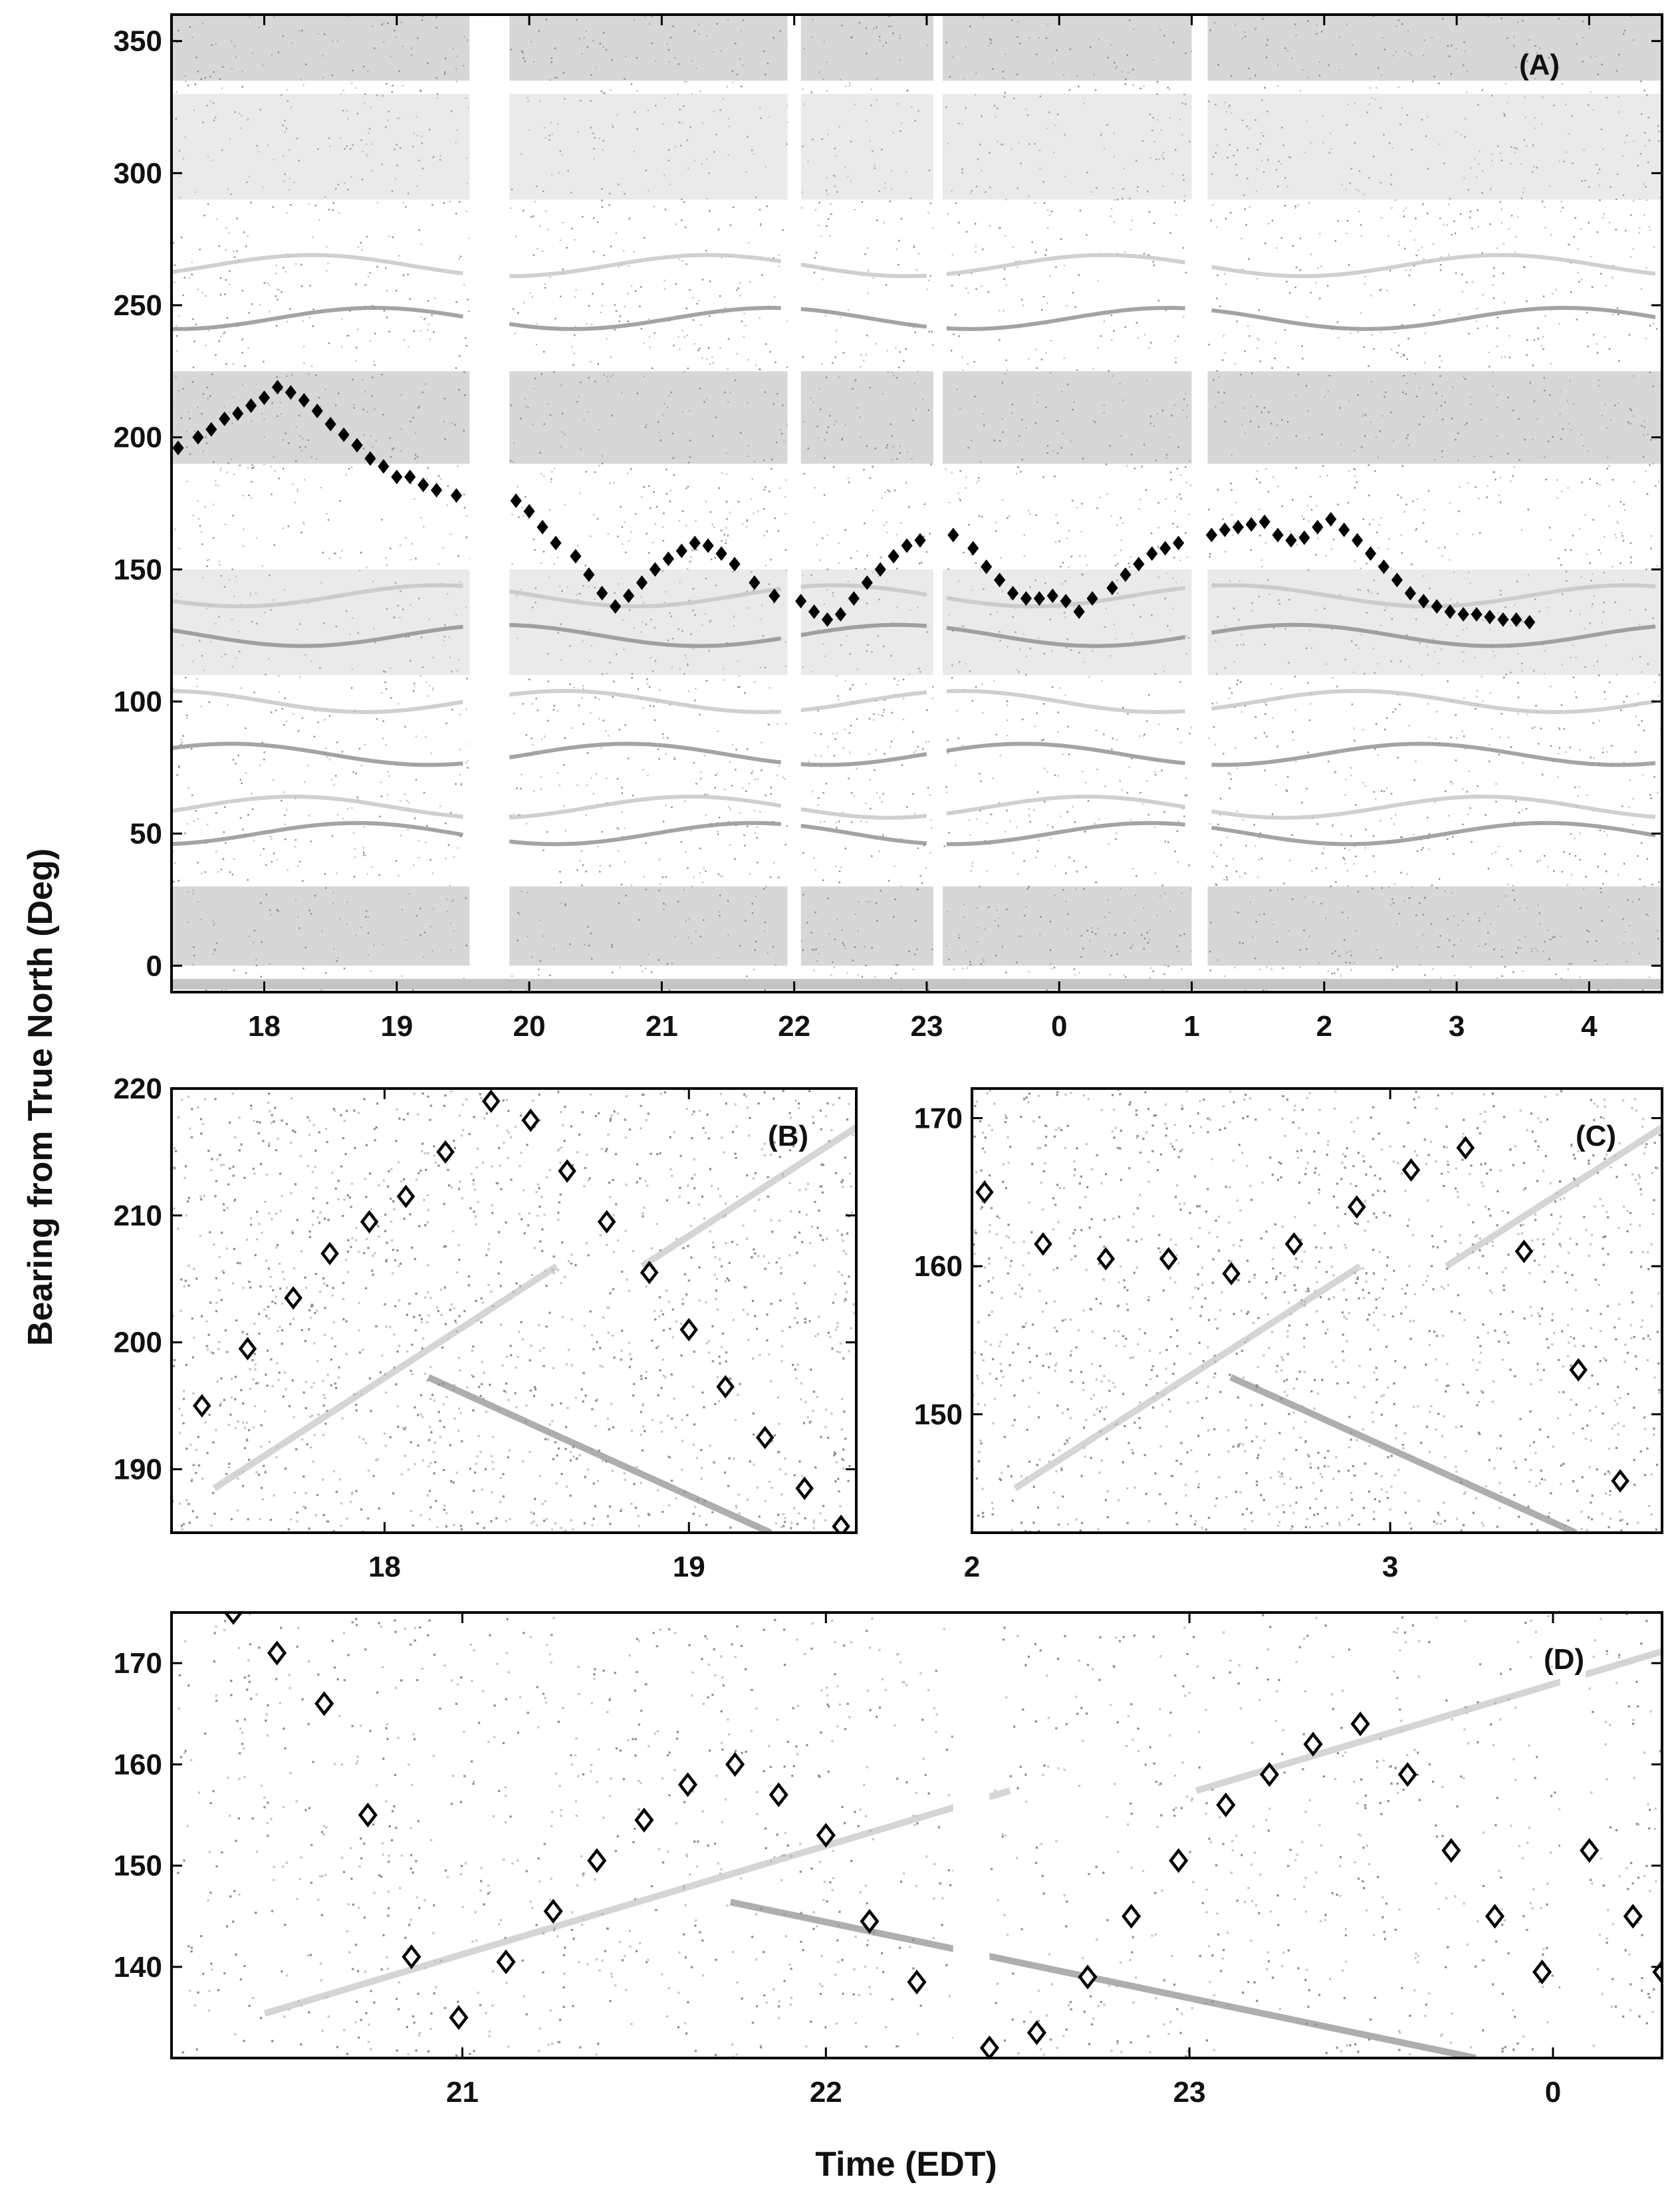 The width and height of the screenshot is (1680, 2197). What do you see at coordinates (938, 1414) in the screenshot?
I see `y-tick-label: 150` at bounding box center [938, 1414].